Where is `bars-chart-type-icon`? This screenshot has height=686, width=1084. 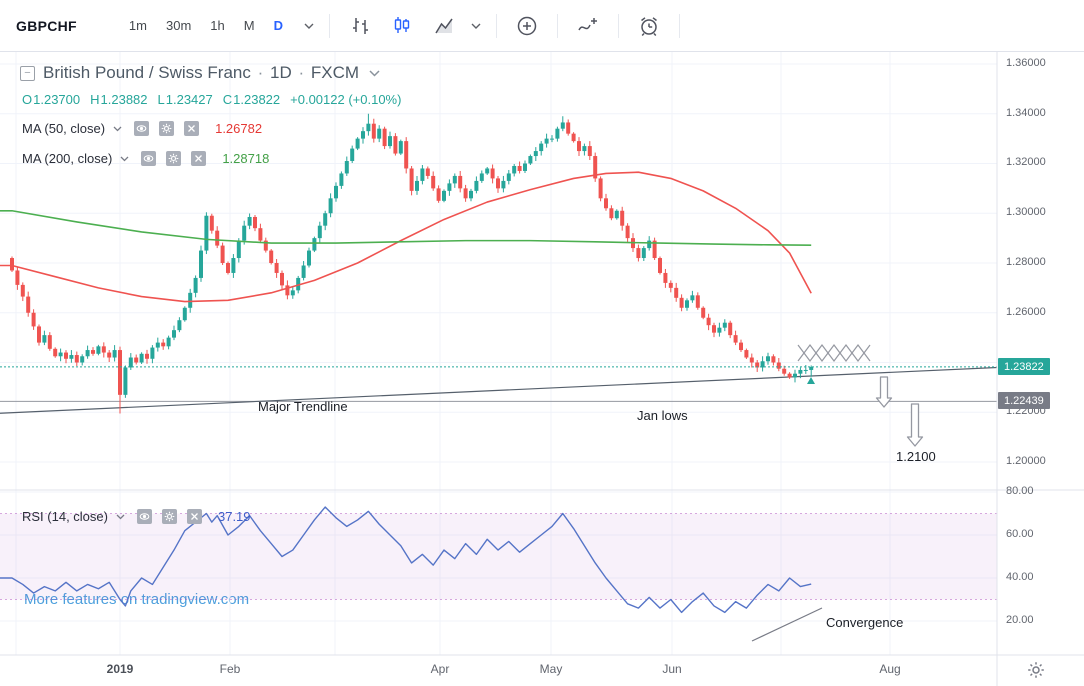
bars-chart-type-icon is located at coordinates (360, 26).